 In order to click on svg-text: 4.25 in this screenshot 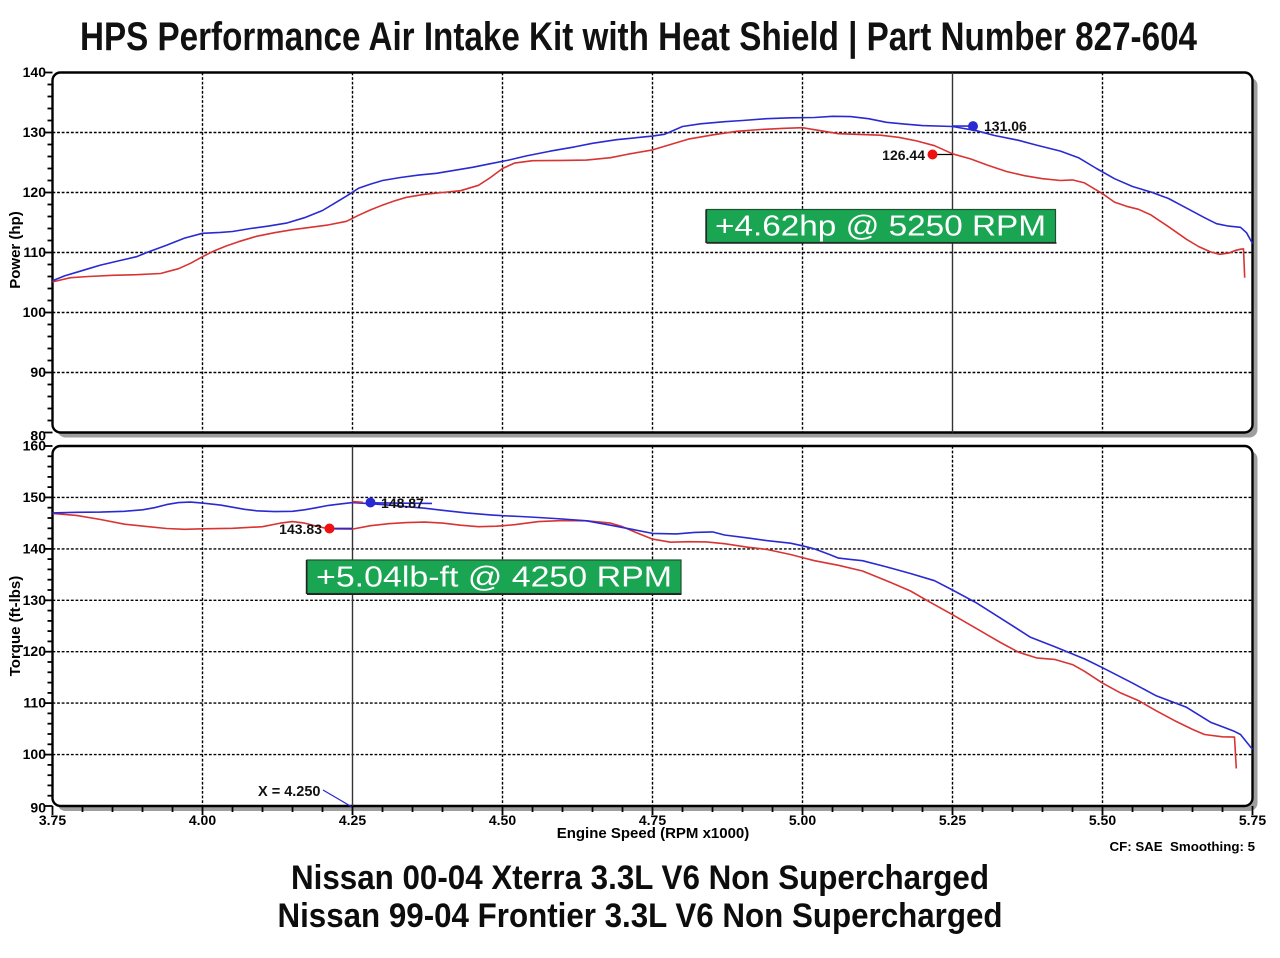, I will do `click(352, 820)`.